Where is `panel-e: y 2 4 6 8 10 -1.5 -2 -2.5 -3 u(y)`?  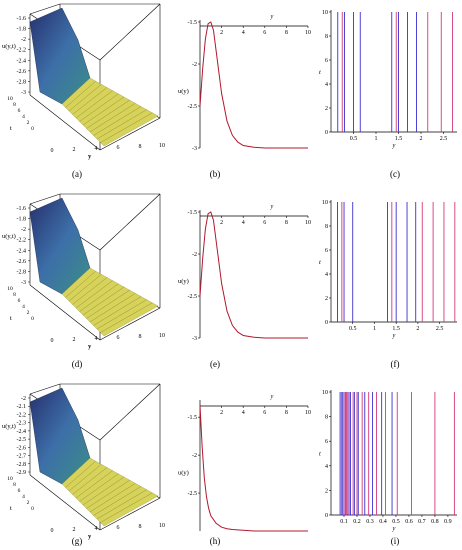
panel-e: y 2 4 6 8 10 -1.5 -2 -2.5 -3 u(y) is located at coordinates (242, 271).